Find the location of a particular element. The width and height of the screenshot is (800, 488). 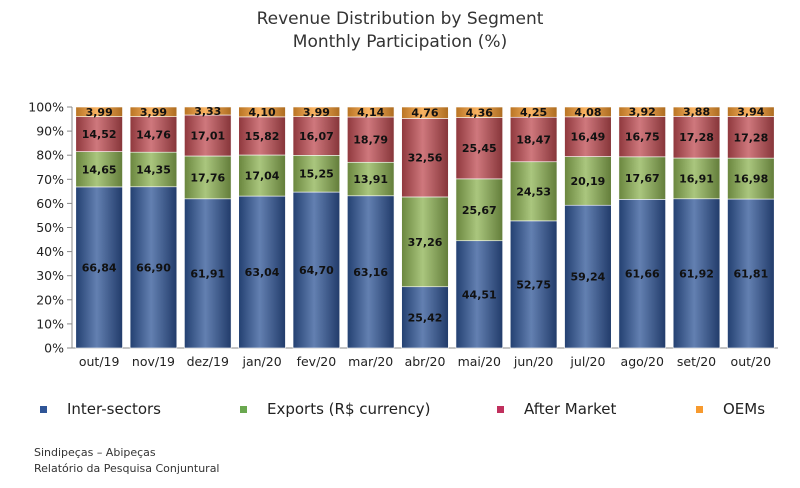

data-label: 64,70 is located at coordinates (316, 270).